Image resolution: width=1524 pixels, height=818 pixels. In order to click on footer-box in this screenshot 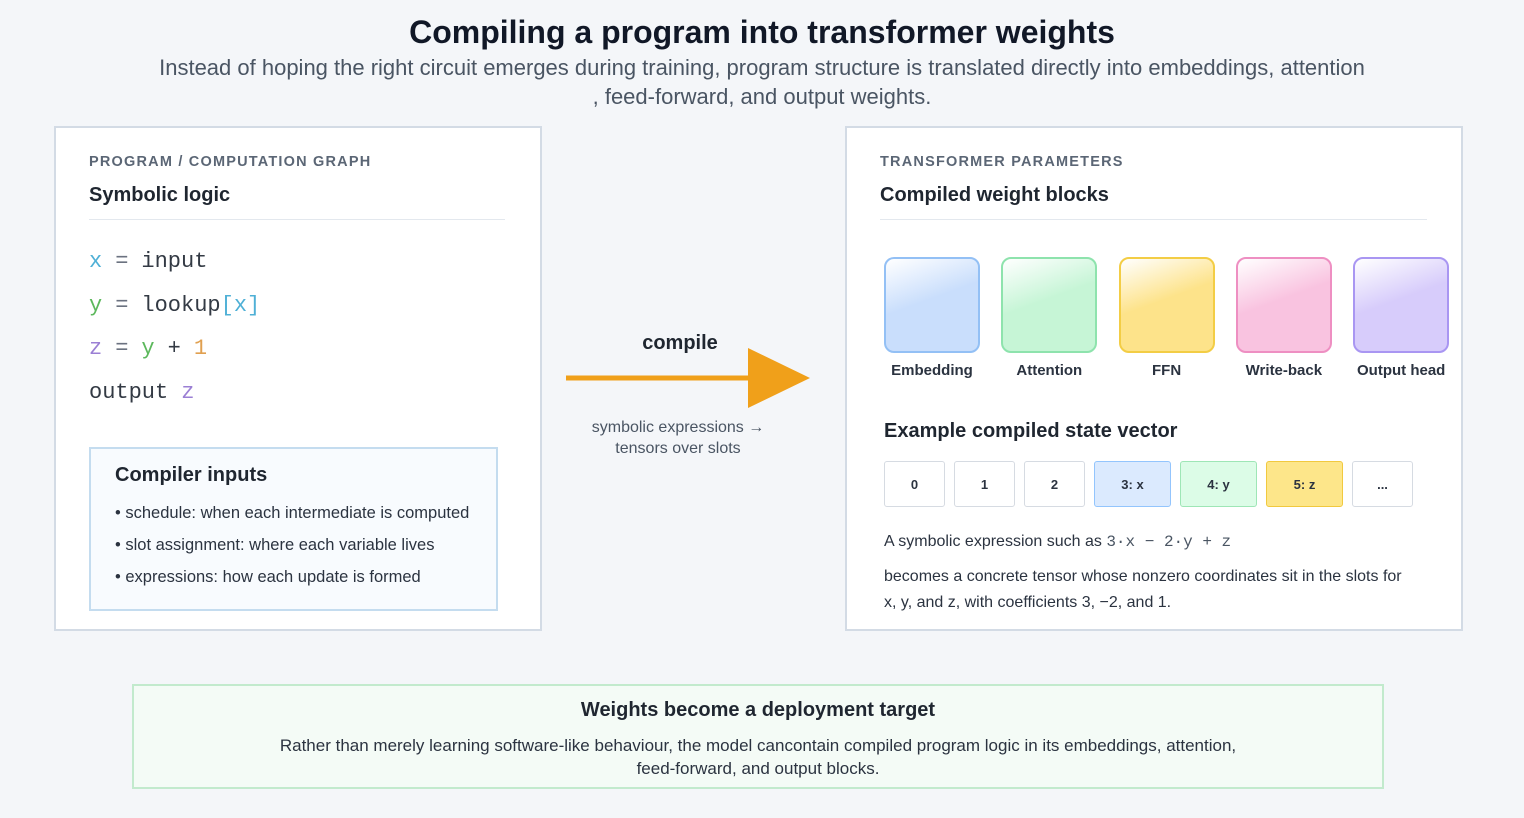, I will do `click(758, 736)`.